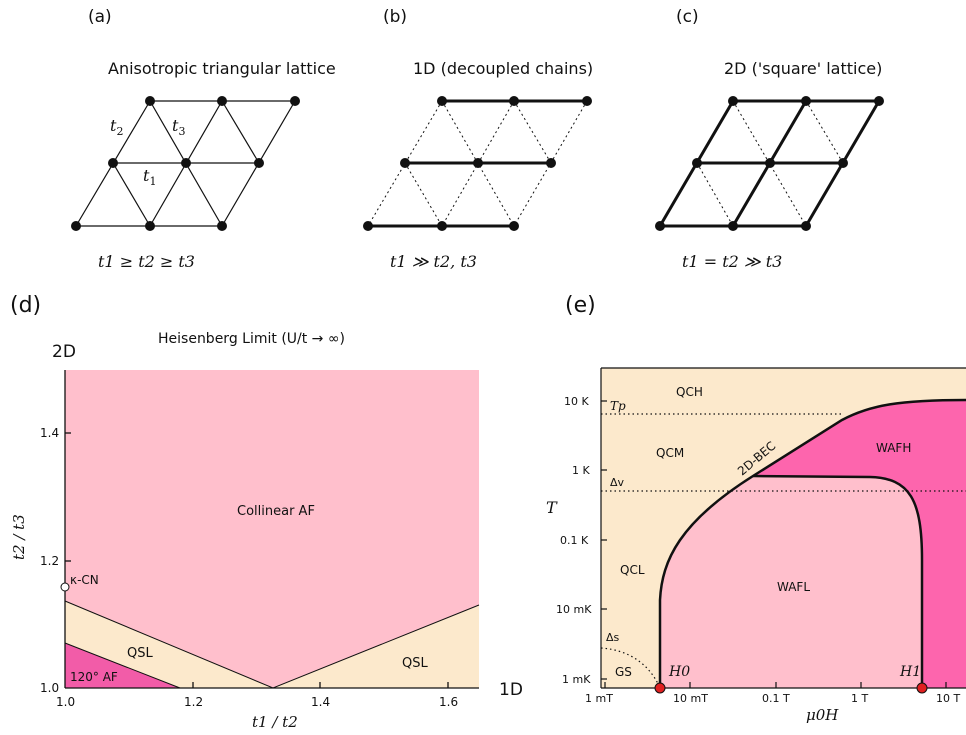 The width and height of the screenshot is (966, 735). What do you see at coordinates (822, 715) in the screenshot?
I see `x-axis-label: μ0H` at bounding box center [822, 715].